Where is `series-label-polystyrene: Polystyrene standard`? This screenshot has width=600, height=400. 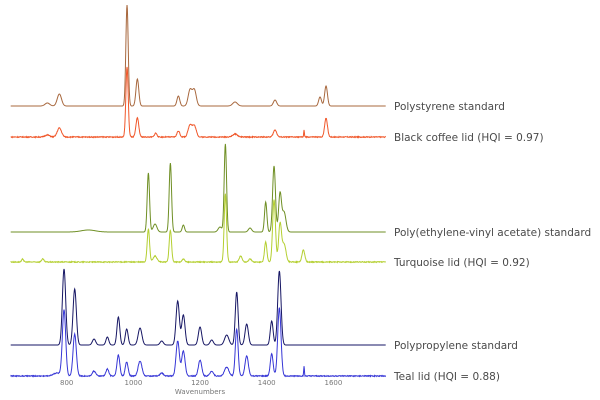
series-label-polystyrene: Polystyrene standard is located at coordinates (449, 107).